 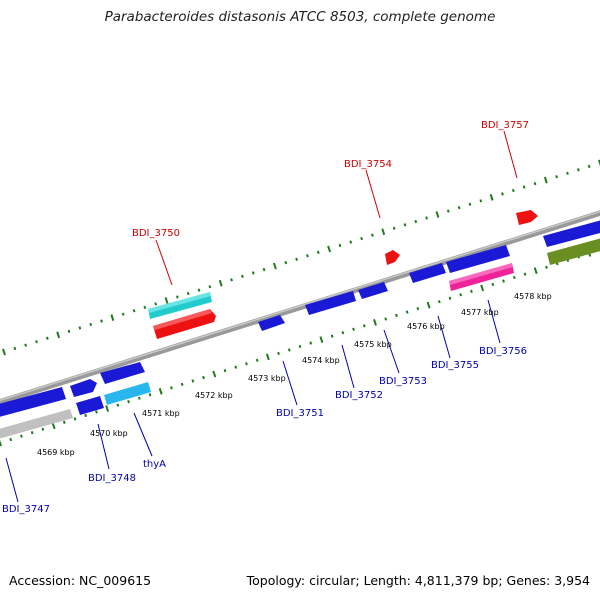 I want to click on scale-label-4571: 4571 kbp, so click(x=161, y=413).